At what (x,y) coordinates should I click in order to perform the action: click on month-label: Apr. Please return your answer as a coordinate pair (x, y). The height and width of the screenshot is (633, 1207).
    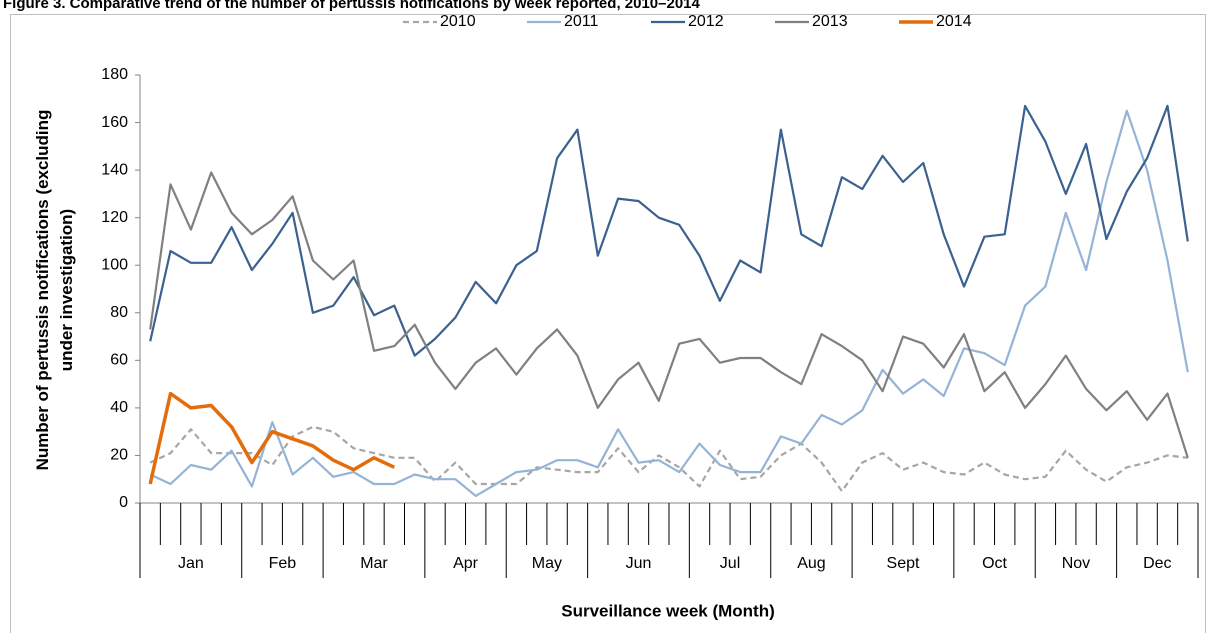
    Looking at the image, I should click on (466, 563).